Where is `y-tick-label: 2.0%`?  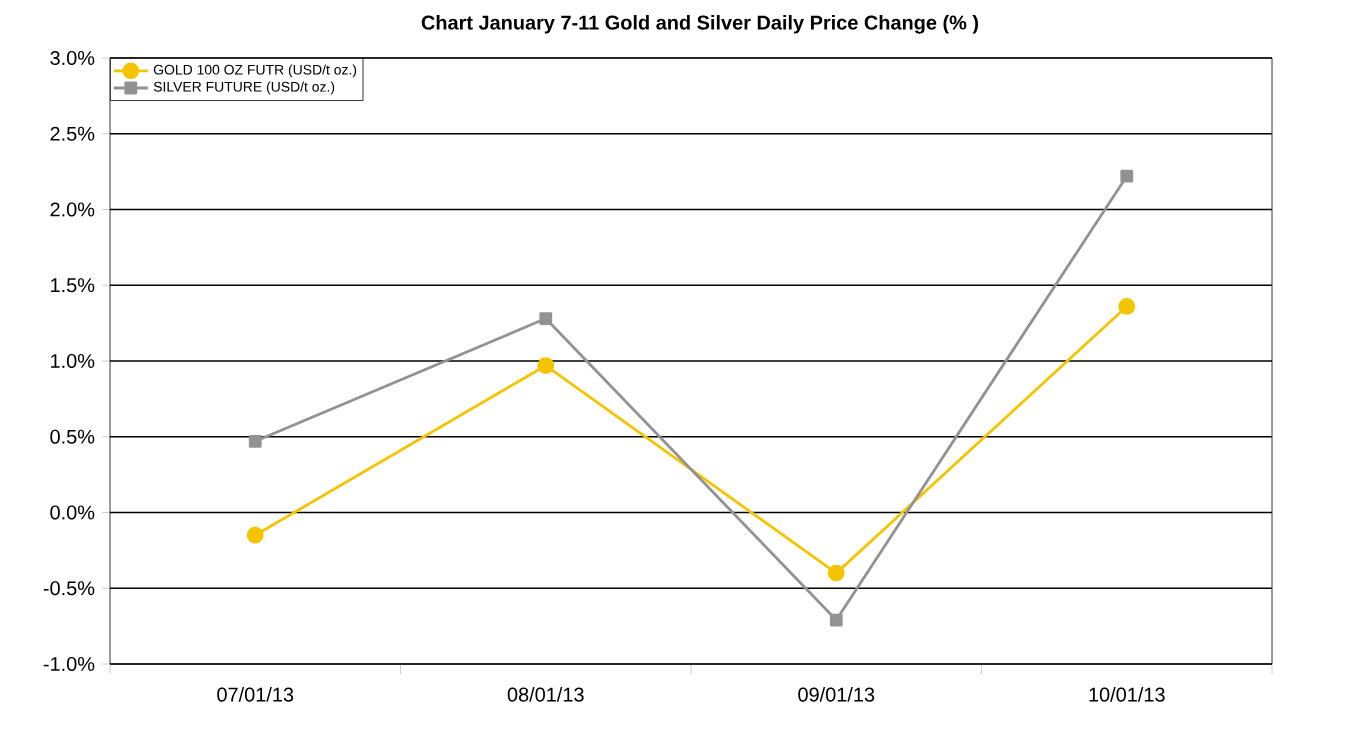 y-tick-label: 2.0% is located at coordinates (72, 209).